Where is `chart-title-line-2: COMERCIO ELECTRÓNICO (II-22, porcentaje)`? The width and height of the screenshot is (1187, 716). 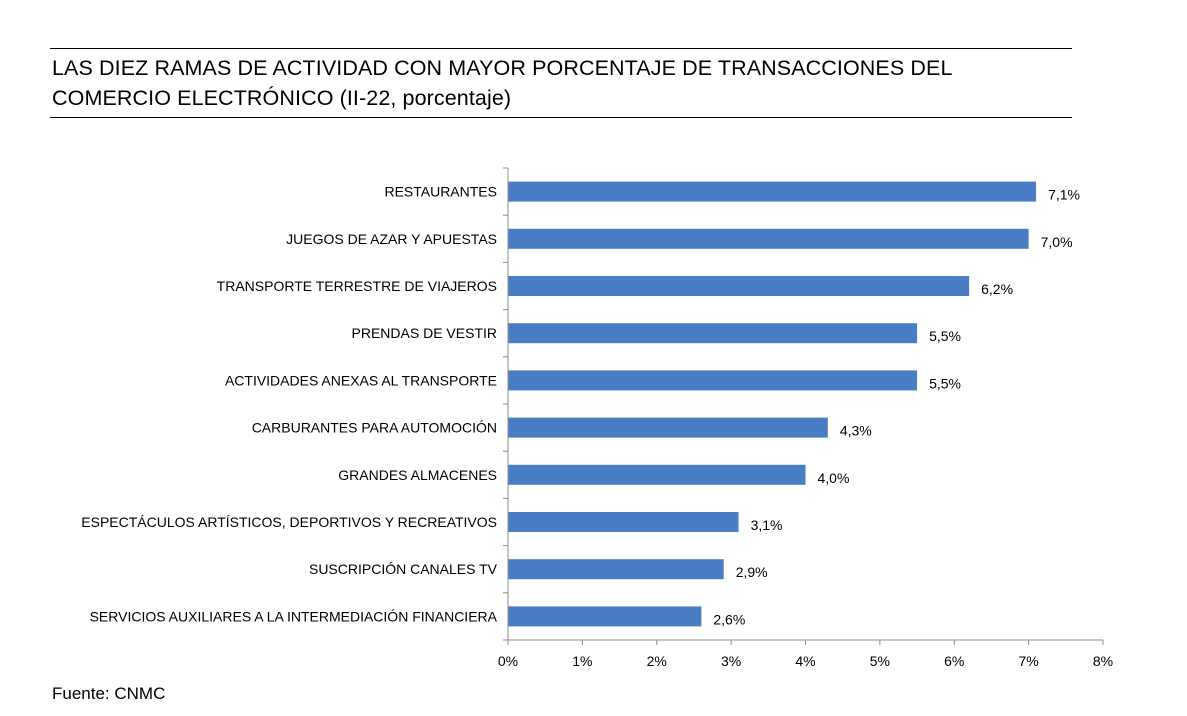 chart-title-line-2: COMERCIO ELECTRÓNICO (II-22, porcentaje) is located at coordinates (282, 98).